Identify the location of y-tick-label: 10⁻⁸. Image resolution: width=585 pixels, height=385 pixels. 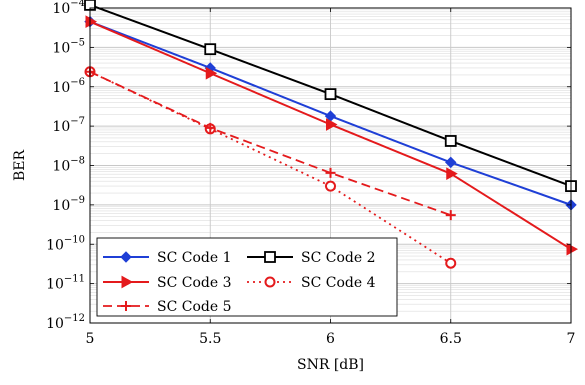
(68, 165).